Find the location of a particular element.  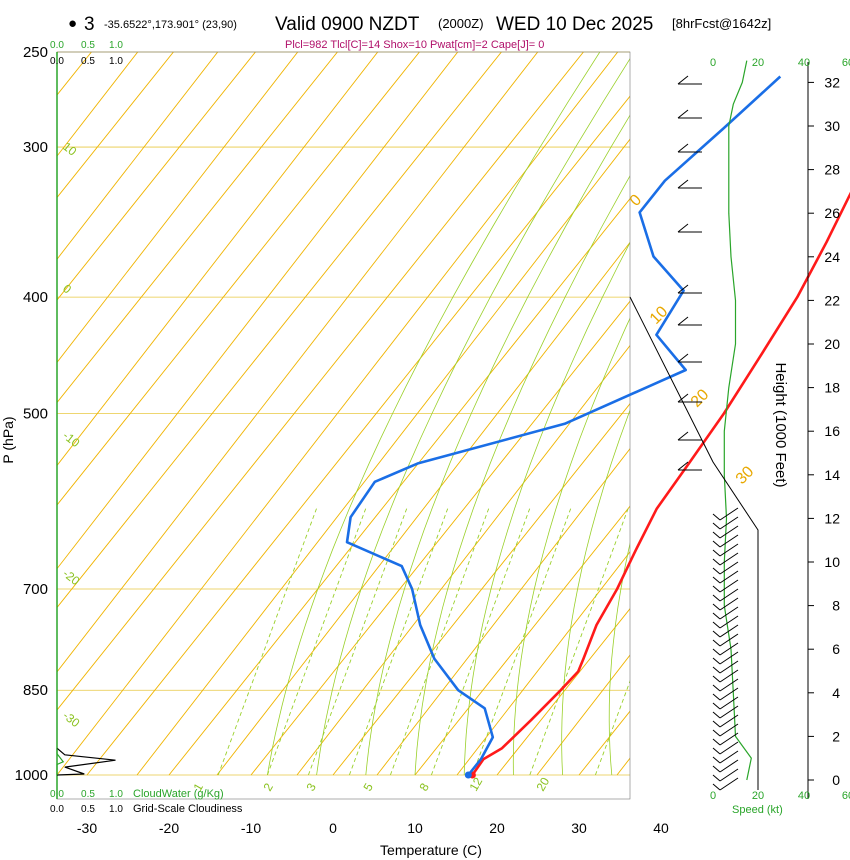

wind-speed-top-tick: 0 is located at coordinates (713, 63).